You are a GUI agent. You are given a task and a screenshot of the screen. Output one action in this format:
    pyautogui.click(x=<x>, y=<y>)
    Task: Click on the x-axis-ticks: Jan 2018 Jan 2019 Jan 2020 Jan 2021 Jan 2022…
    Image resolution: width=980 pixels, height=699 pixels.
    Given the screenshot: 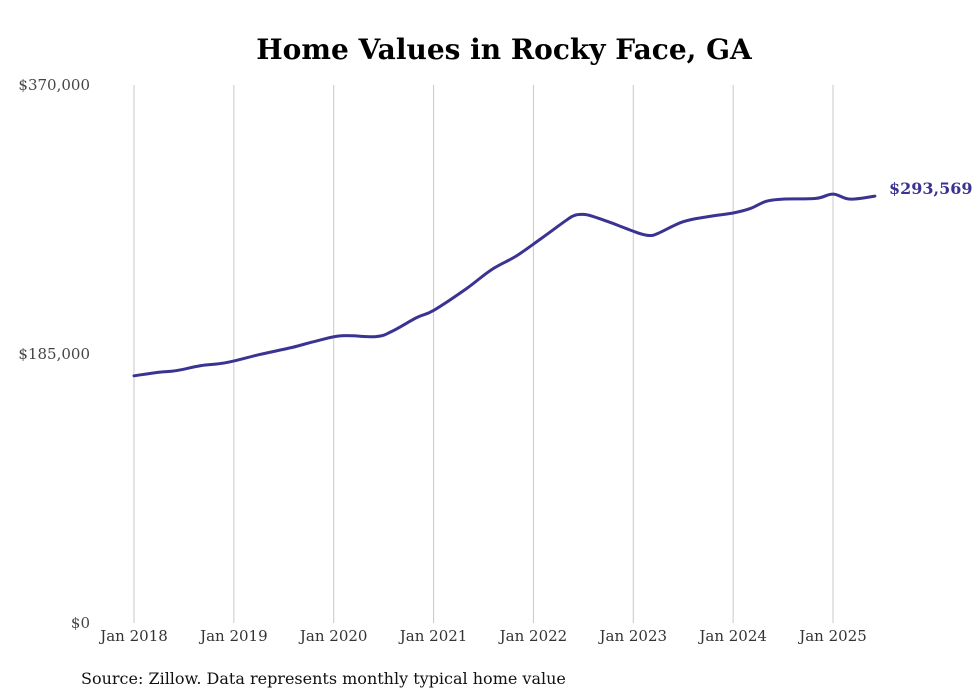 What is the action you would take?
    pyautogui.click(x=482, y=636)
    